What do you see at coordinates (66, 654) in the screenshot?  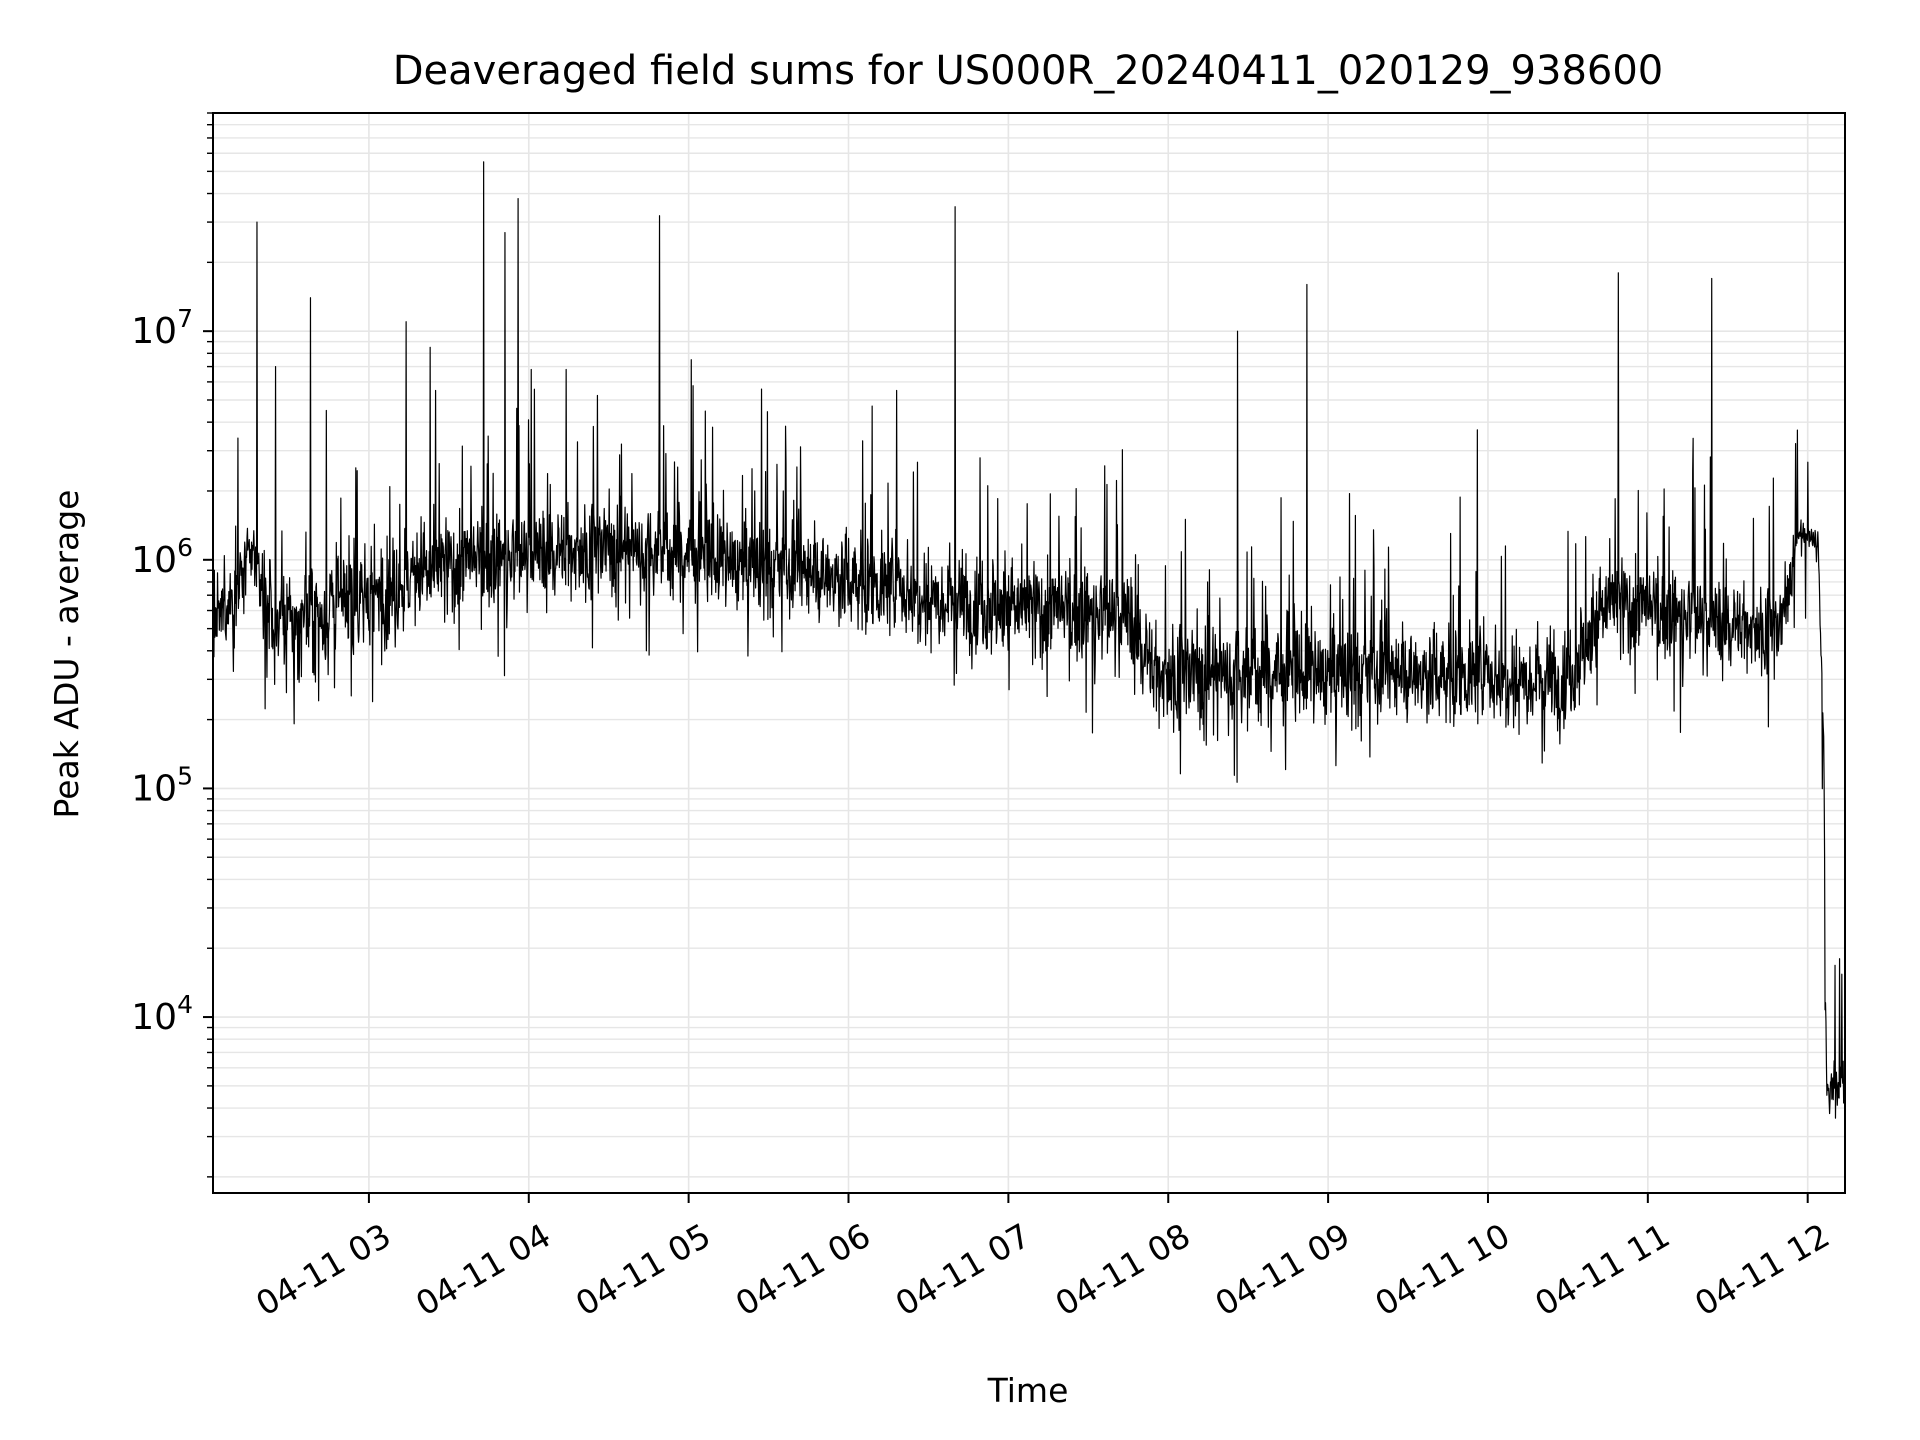 I see `y-axis-label: Peak ADU - average` at bounding box center [66, 654].